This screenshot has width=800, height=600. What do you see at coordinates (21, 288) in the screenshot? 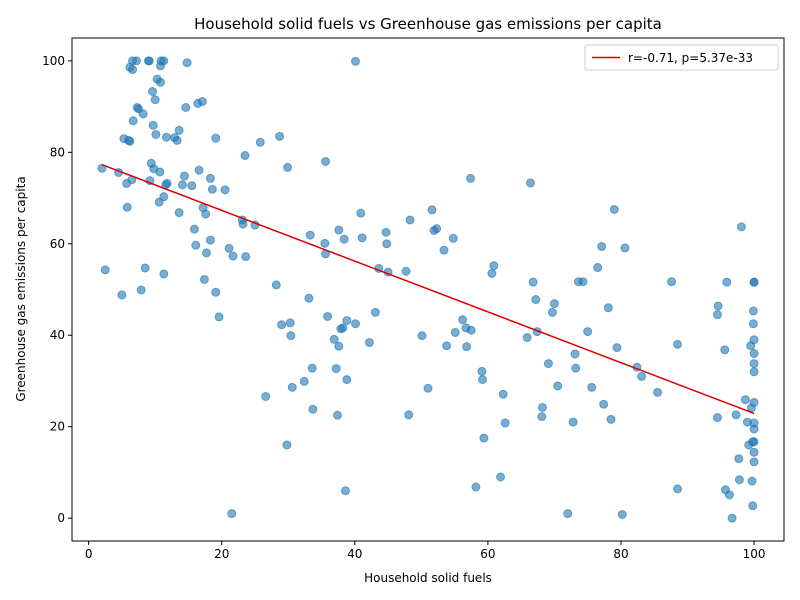
I see `y-axis-label: Greenhouse gas emissions per capita` at bounding box center [21, 288].